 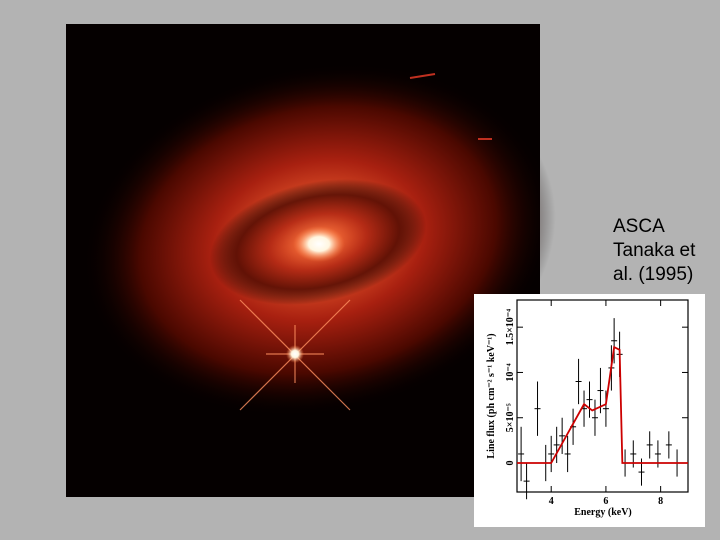 What do you see at coordinates (605, 501) in the screenshot?
I see `x-tick-label: 6` at bounding box center [605, 501].